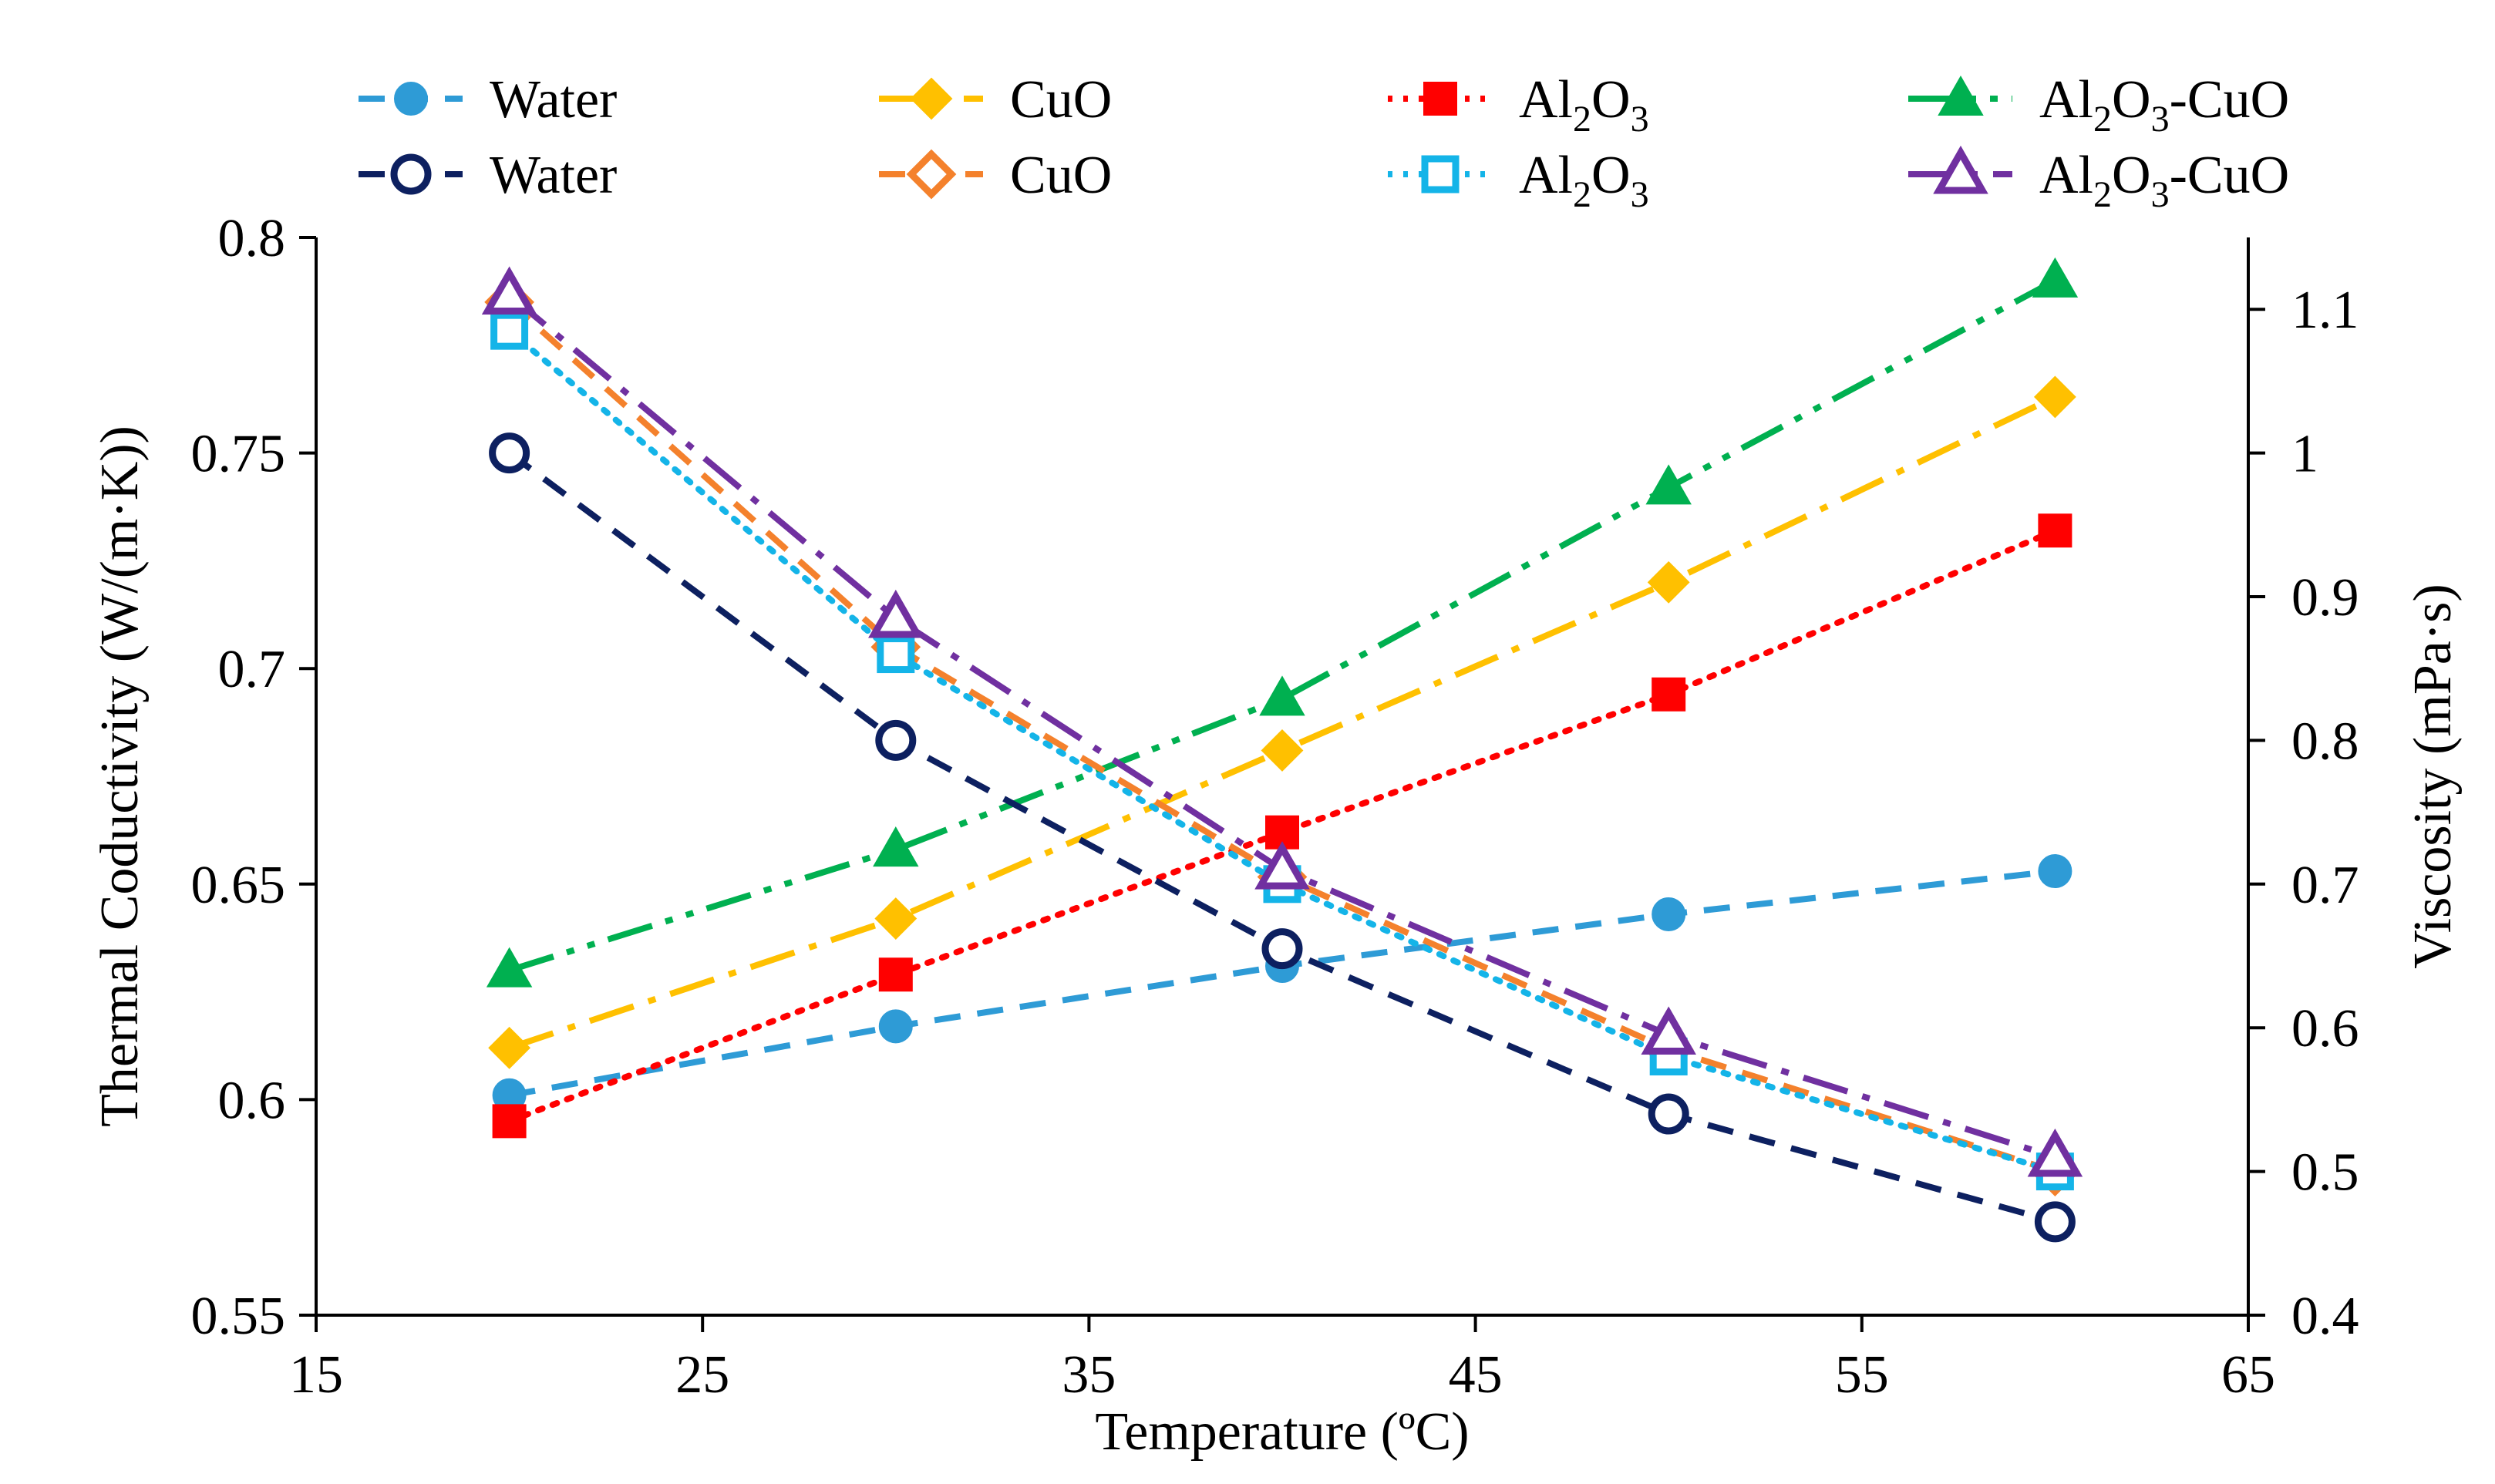 The height and width of the screenshot is (1484, 2495). Describe the element at coordinates (2325, 1316) in the screenshot. I see `y-tick-label-right: 0.4` at that location.